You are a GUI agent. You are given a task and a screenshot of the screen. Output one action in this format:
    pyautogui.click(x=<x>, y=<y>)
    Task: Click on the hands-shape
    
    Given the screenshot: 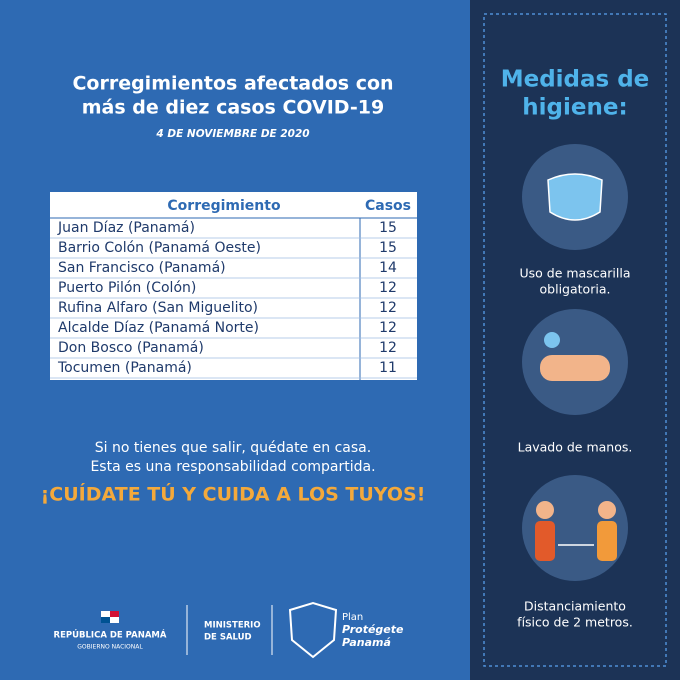 What is the action you would take?
    pyautogui.click(x=575, y=368)
    